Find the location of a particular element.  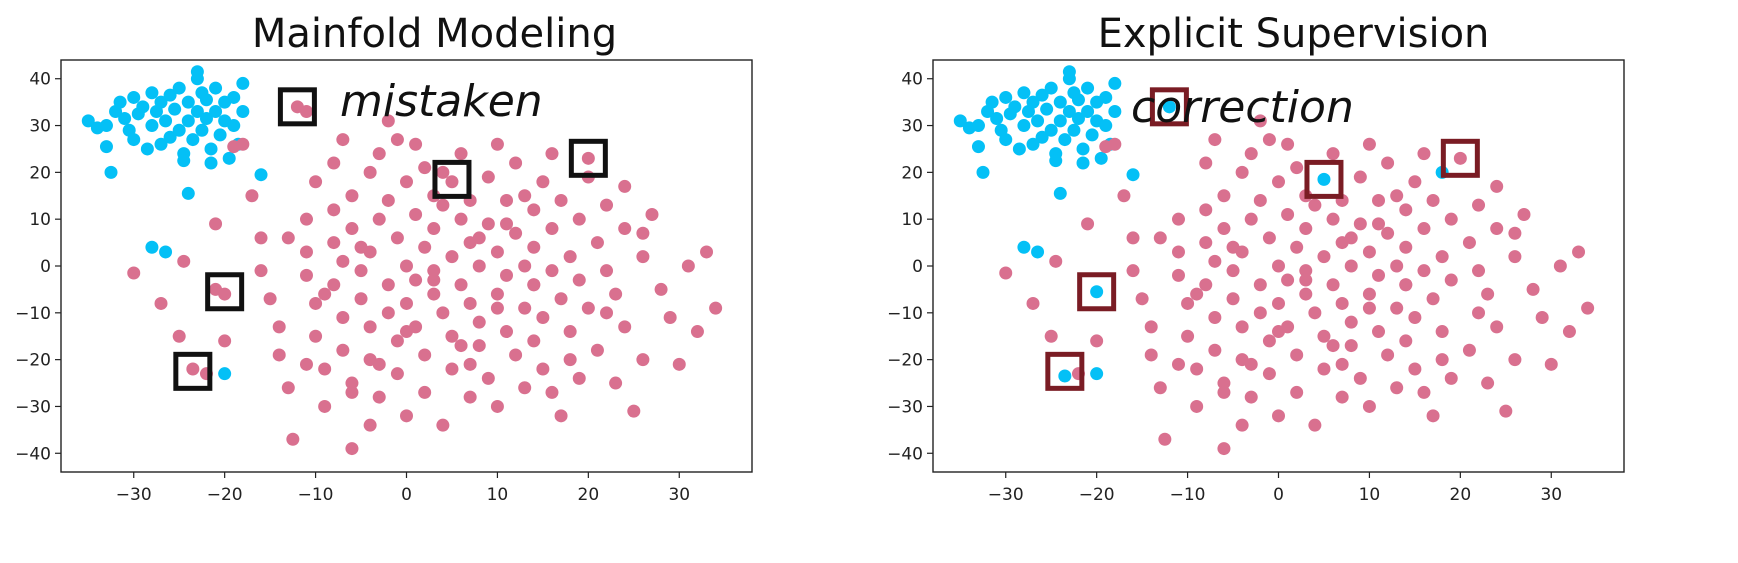

y-tick-label: −30 is located at coordinates (905, 407).